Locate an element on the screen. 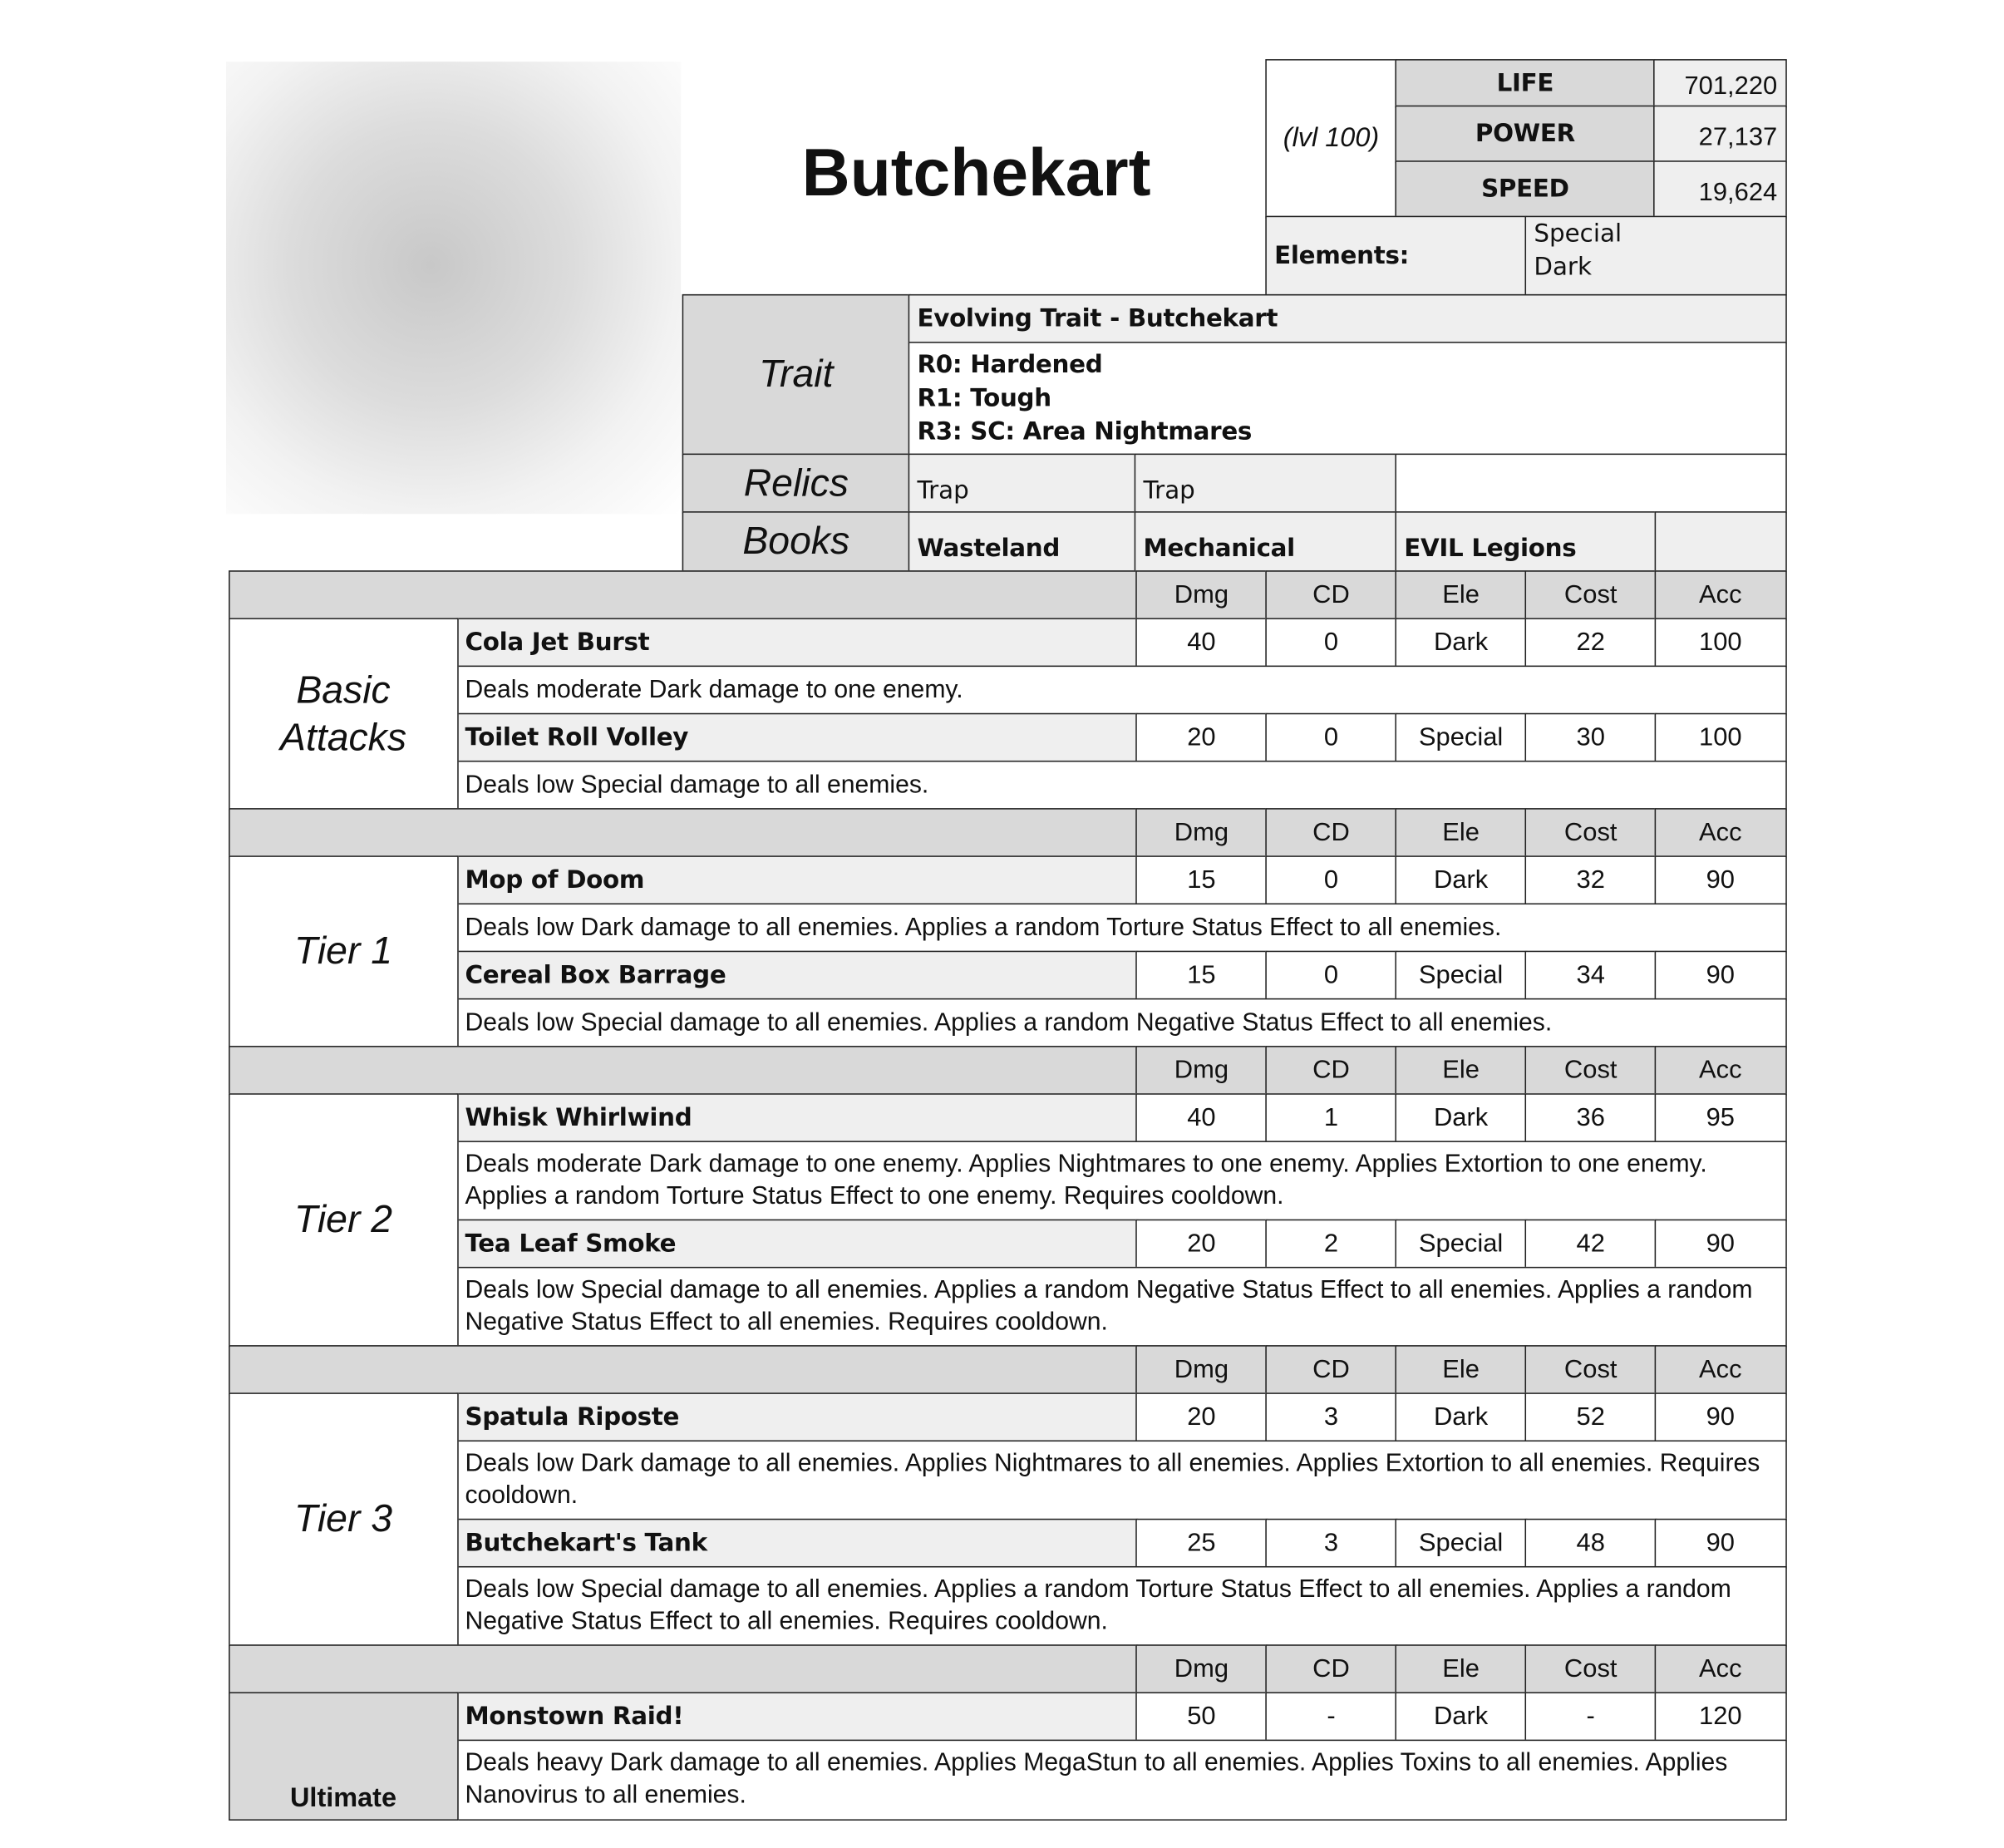 Image resolution: width=2004 pixels, height=1848 pixels. skill-name: Toilet Roll Volley is located at coordinates (796, 737).